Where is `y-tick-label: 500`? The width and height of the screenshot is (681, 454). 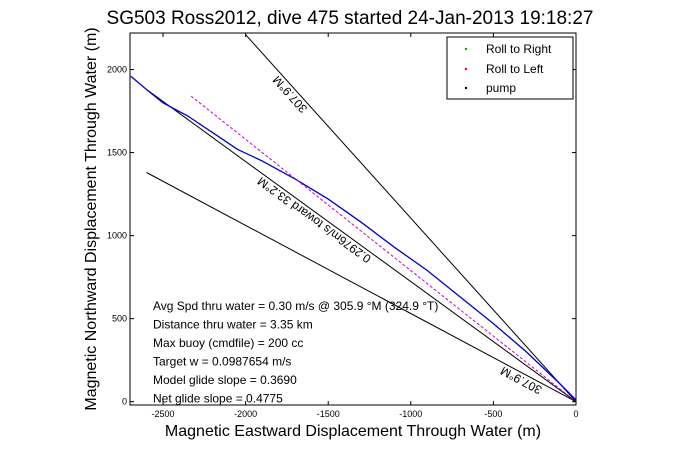 y-tick-label: 500 is located at coordinates (119, 319).